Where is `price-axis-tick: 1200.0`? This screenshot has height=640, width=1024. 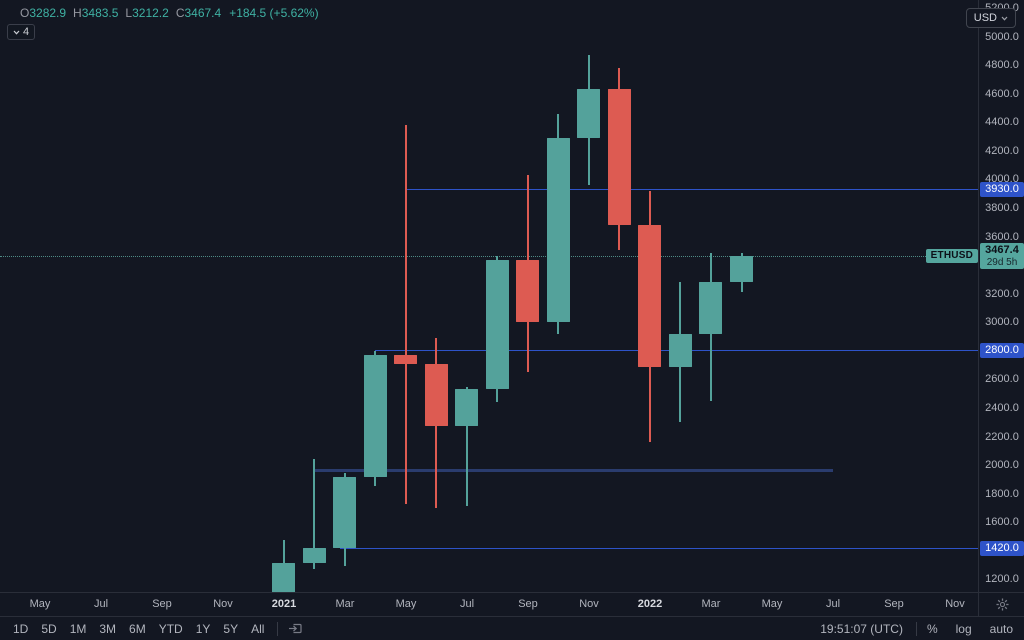
price-axis-tick: 1200.0 is located at coordinates (1002, 579).